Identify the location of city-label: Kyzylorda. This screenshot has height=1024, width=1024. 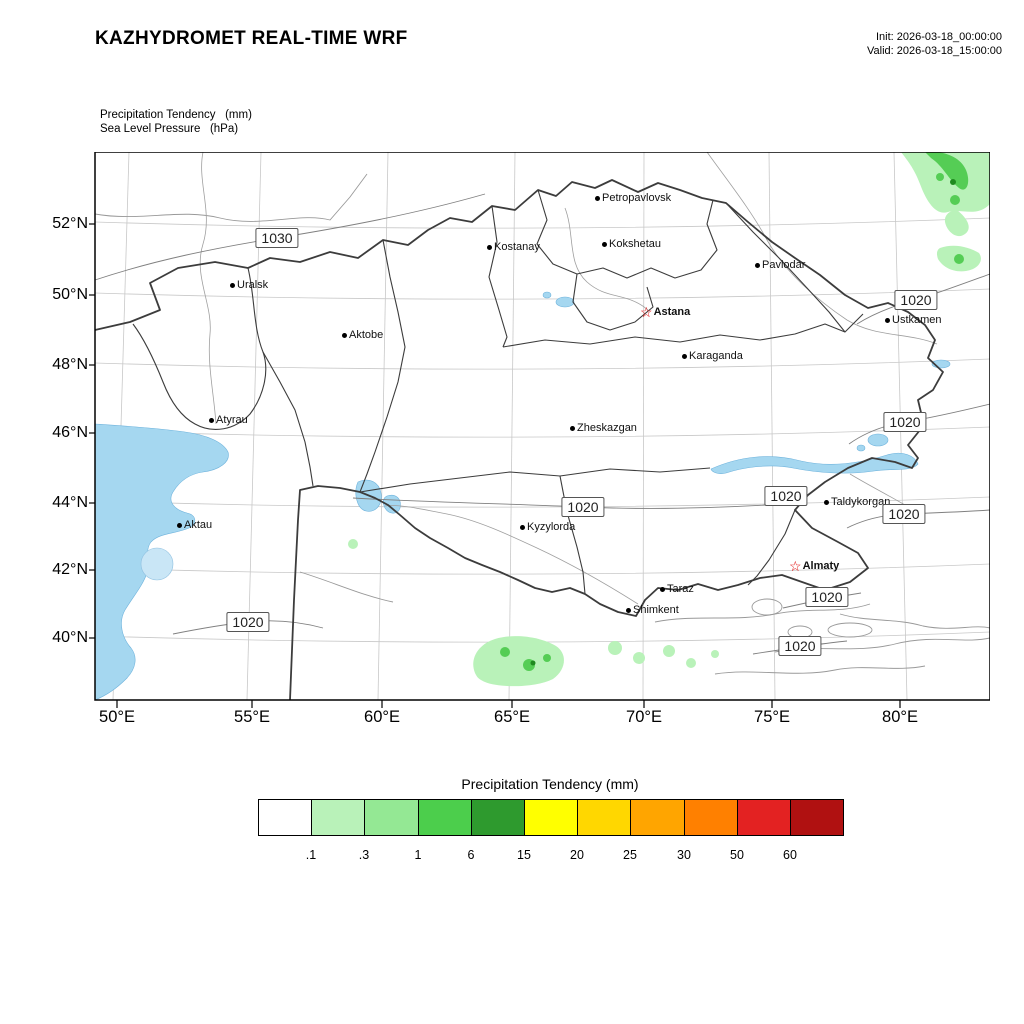
(551, 527).